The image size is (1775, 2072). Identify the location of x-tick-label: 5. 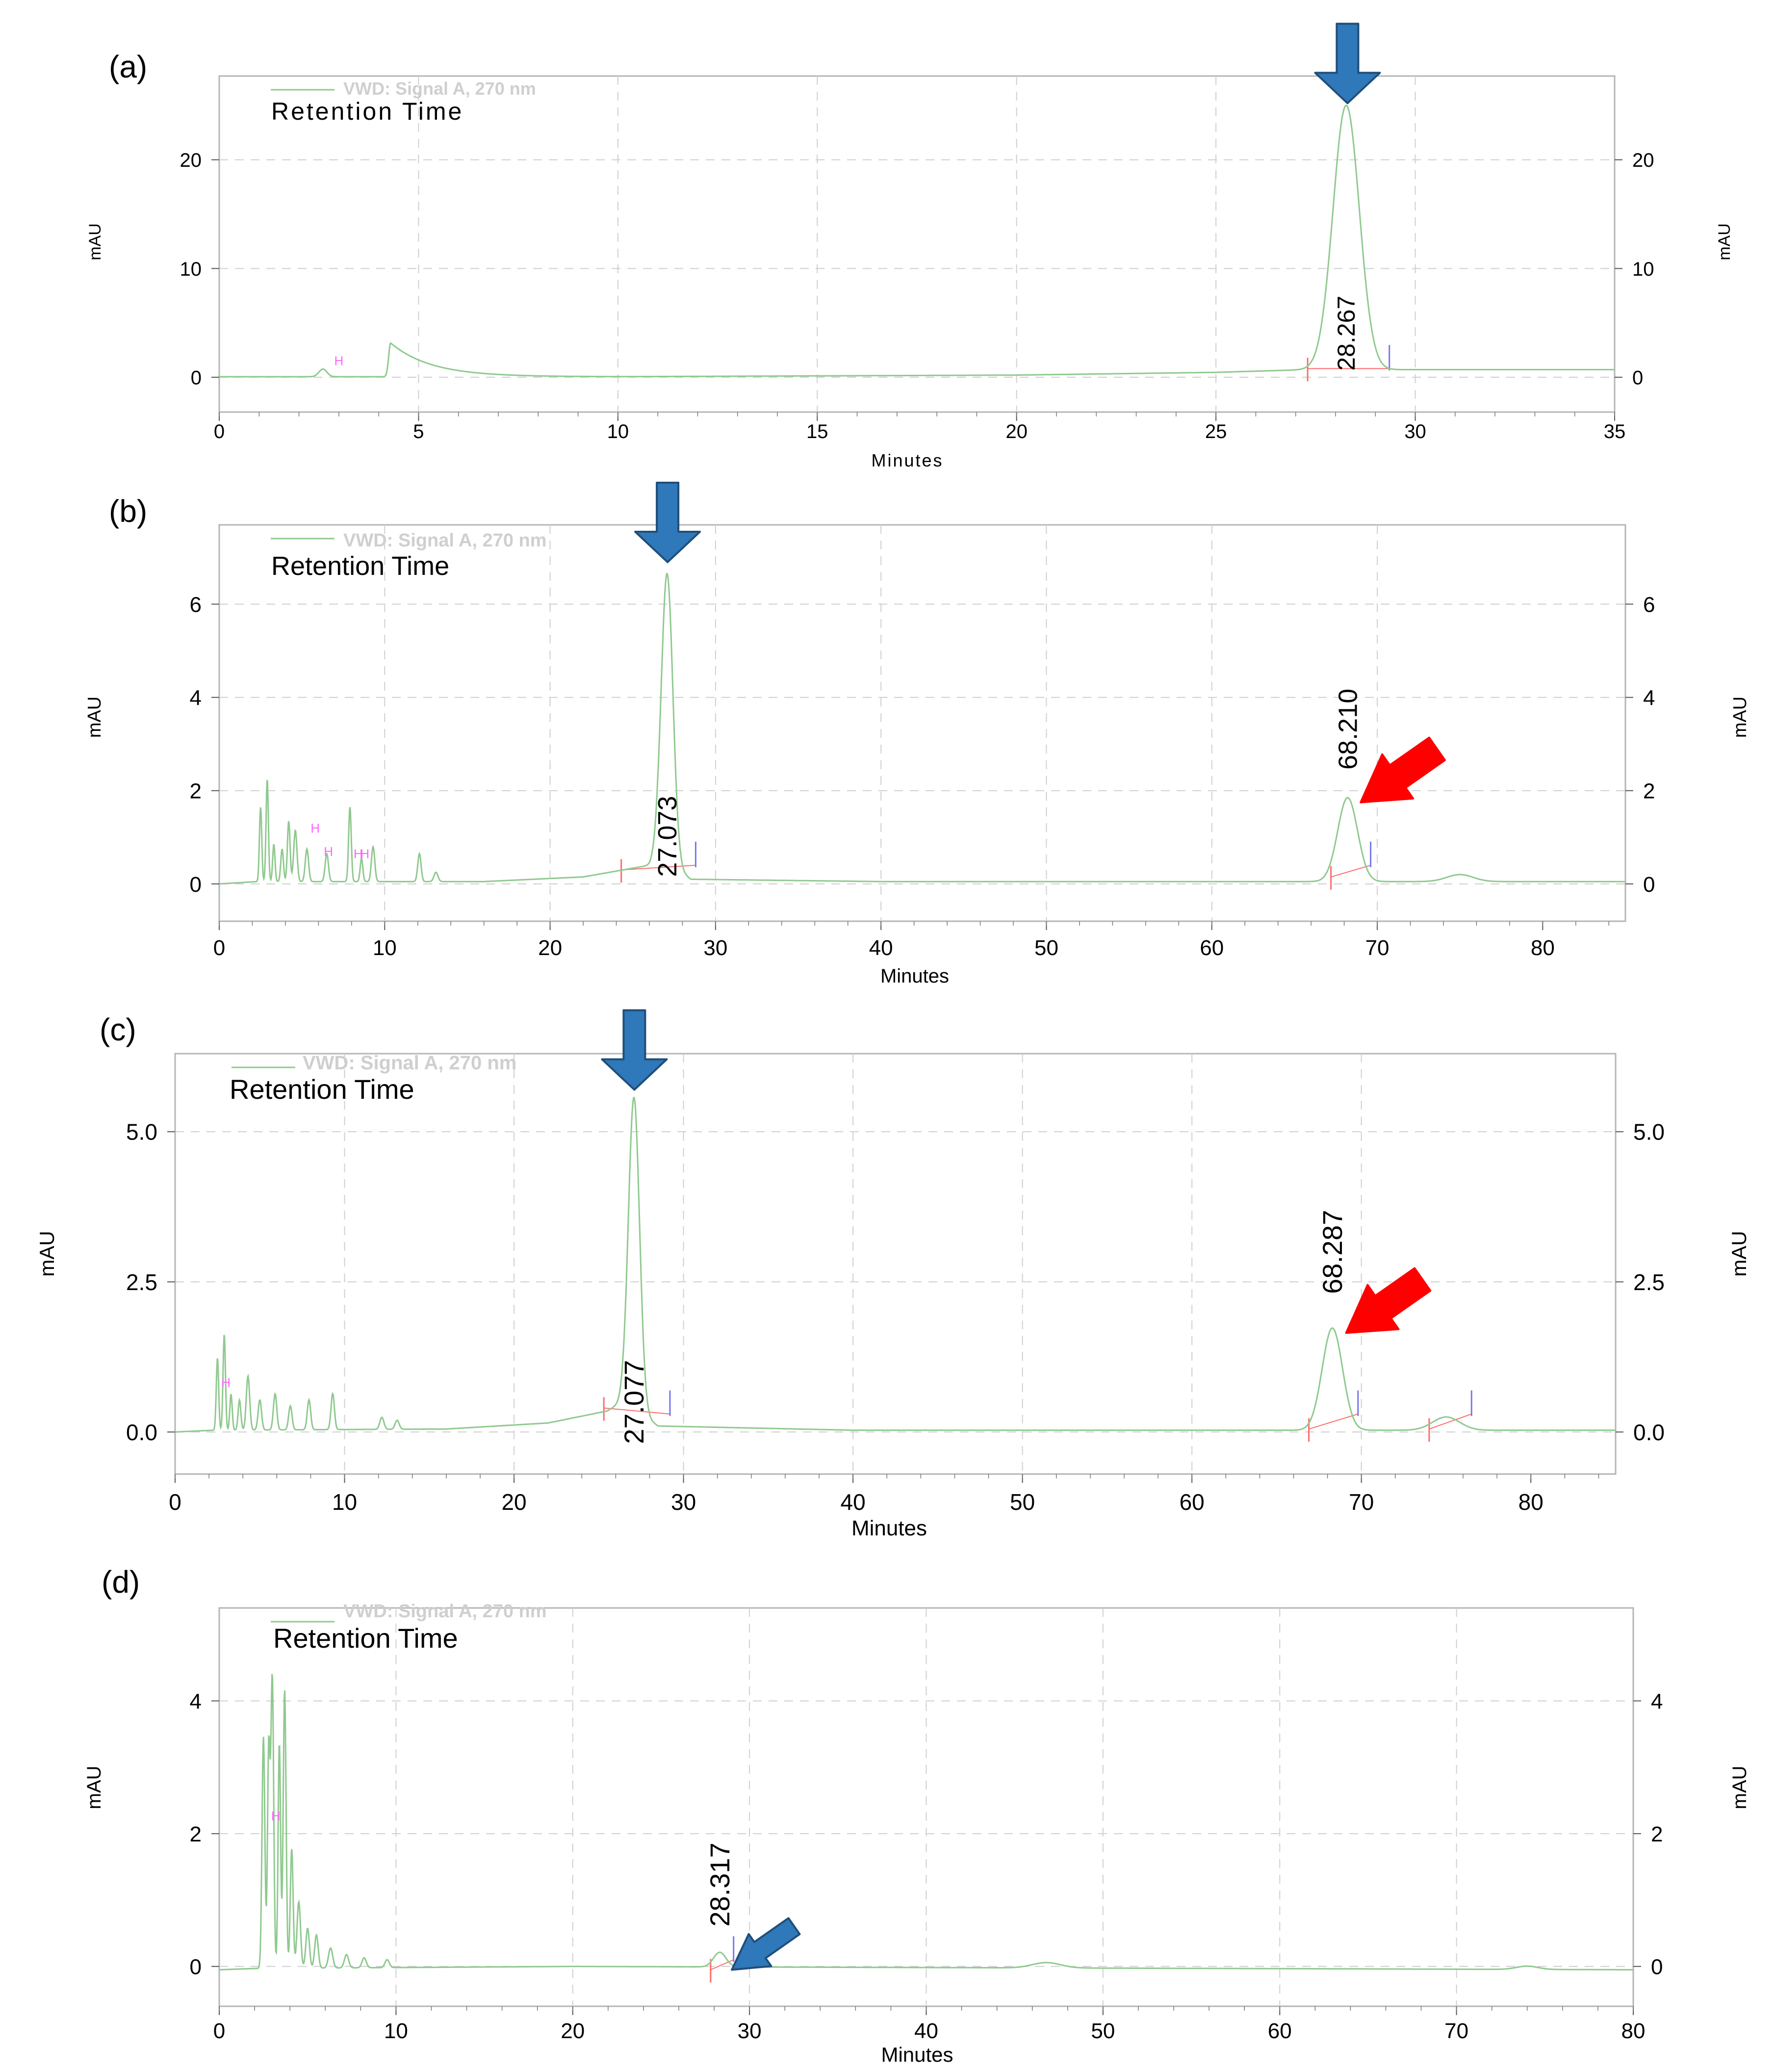
(418, 431).